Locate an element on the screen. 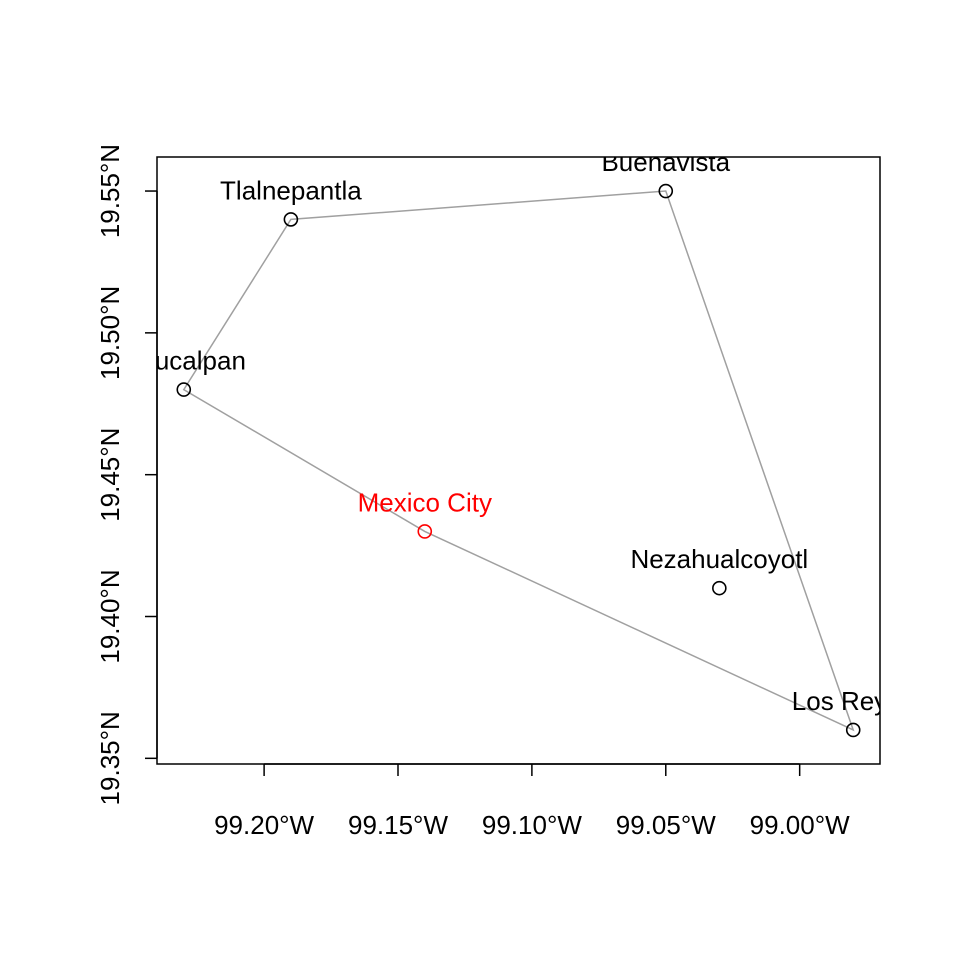  y-axis: 19.35°N 19.40°N 19.45°N 19.50°N 19.55°N is located at coordinates (126, 474).